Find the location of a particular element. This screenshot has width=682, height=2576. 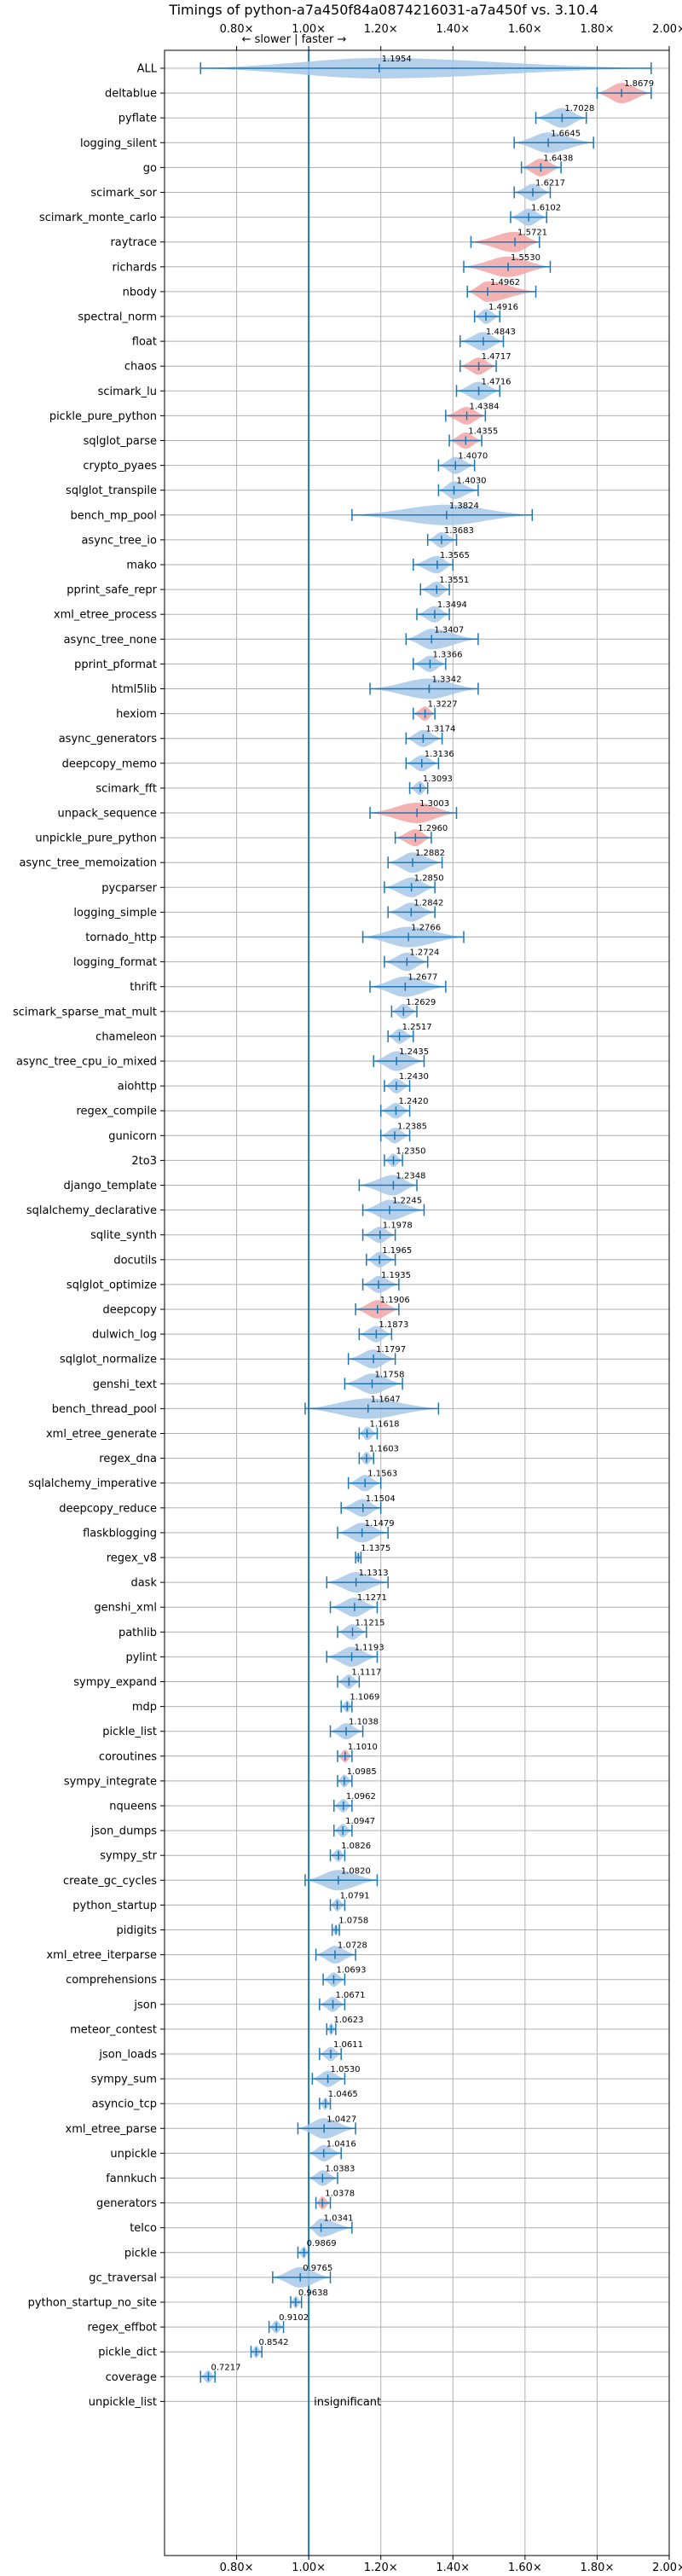

median-annotation: 1.1010 is located at coordinates (363, 1747).